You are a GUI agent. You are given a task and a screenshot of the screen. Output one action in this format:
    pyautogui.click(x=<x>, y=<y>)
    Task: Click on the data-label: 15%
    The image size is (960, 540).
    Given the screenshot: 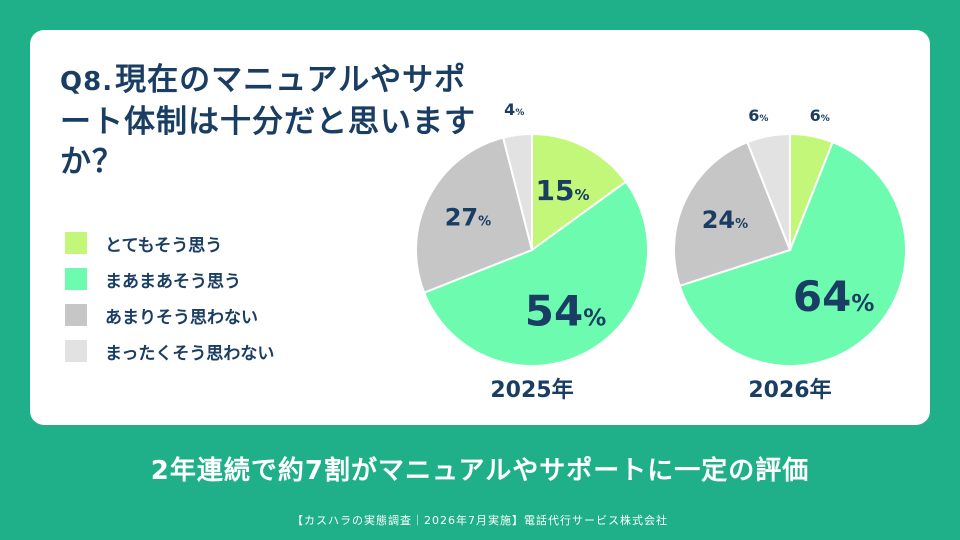 What is the action you would take?
    pyautogui.click(x=563, y=190)
    